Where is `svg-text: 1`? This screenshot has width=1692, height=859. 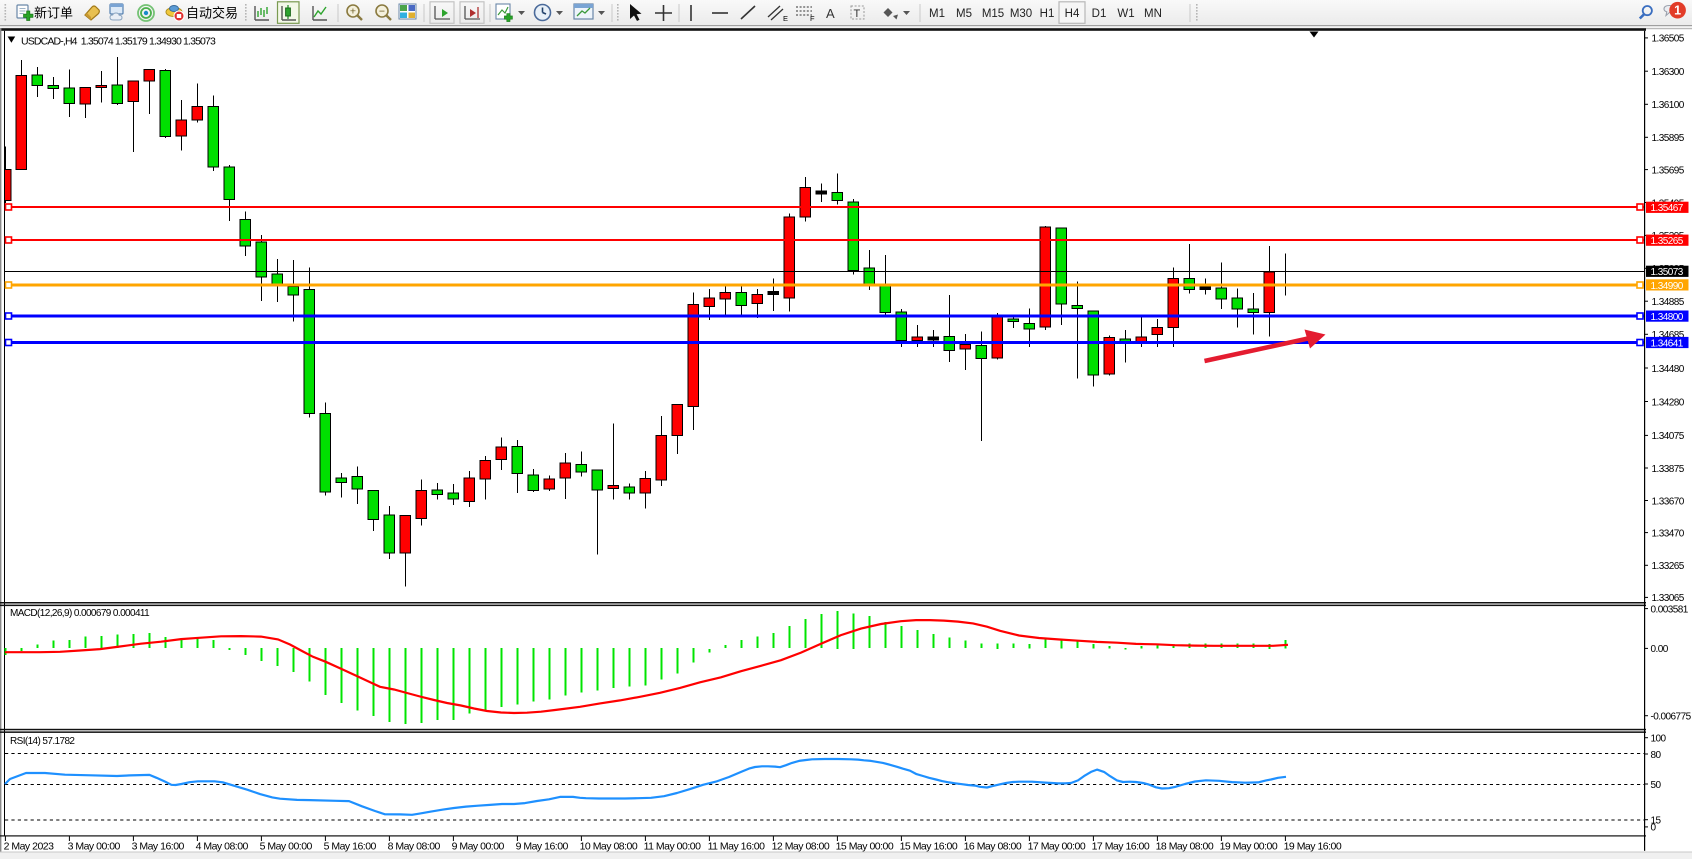
svg-text: 1 is located at coordinates (1677, 10).